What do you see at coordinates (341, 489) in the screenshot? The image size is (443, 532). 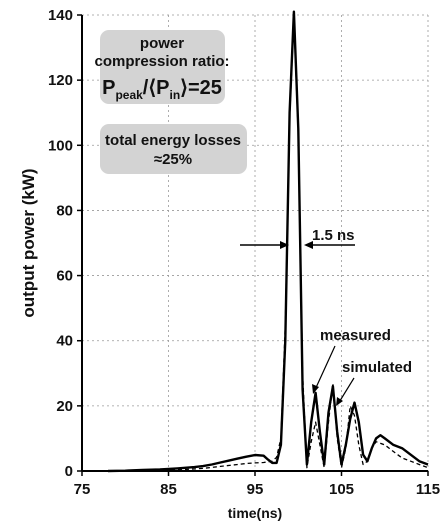 I see `x-tick-label-3: 105` at bounding box center [341, 489].